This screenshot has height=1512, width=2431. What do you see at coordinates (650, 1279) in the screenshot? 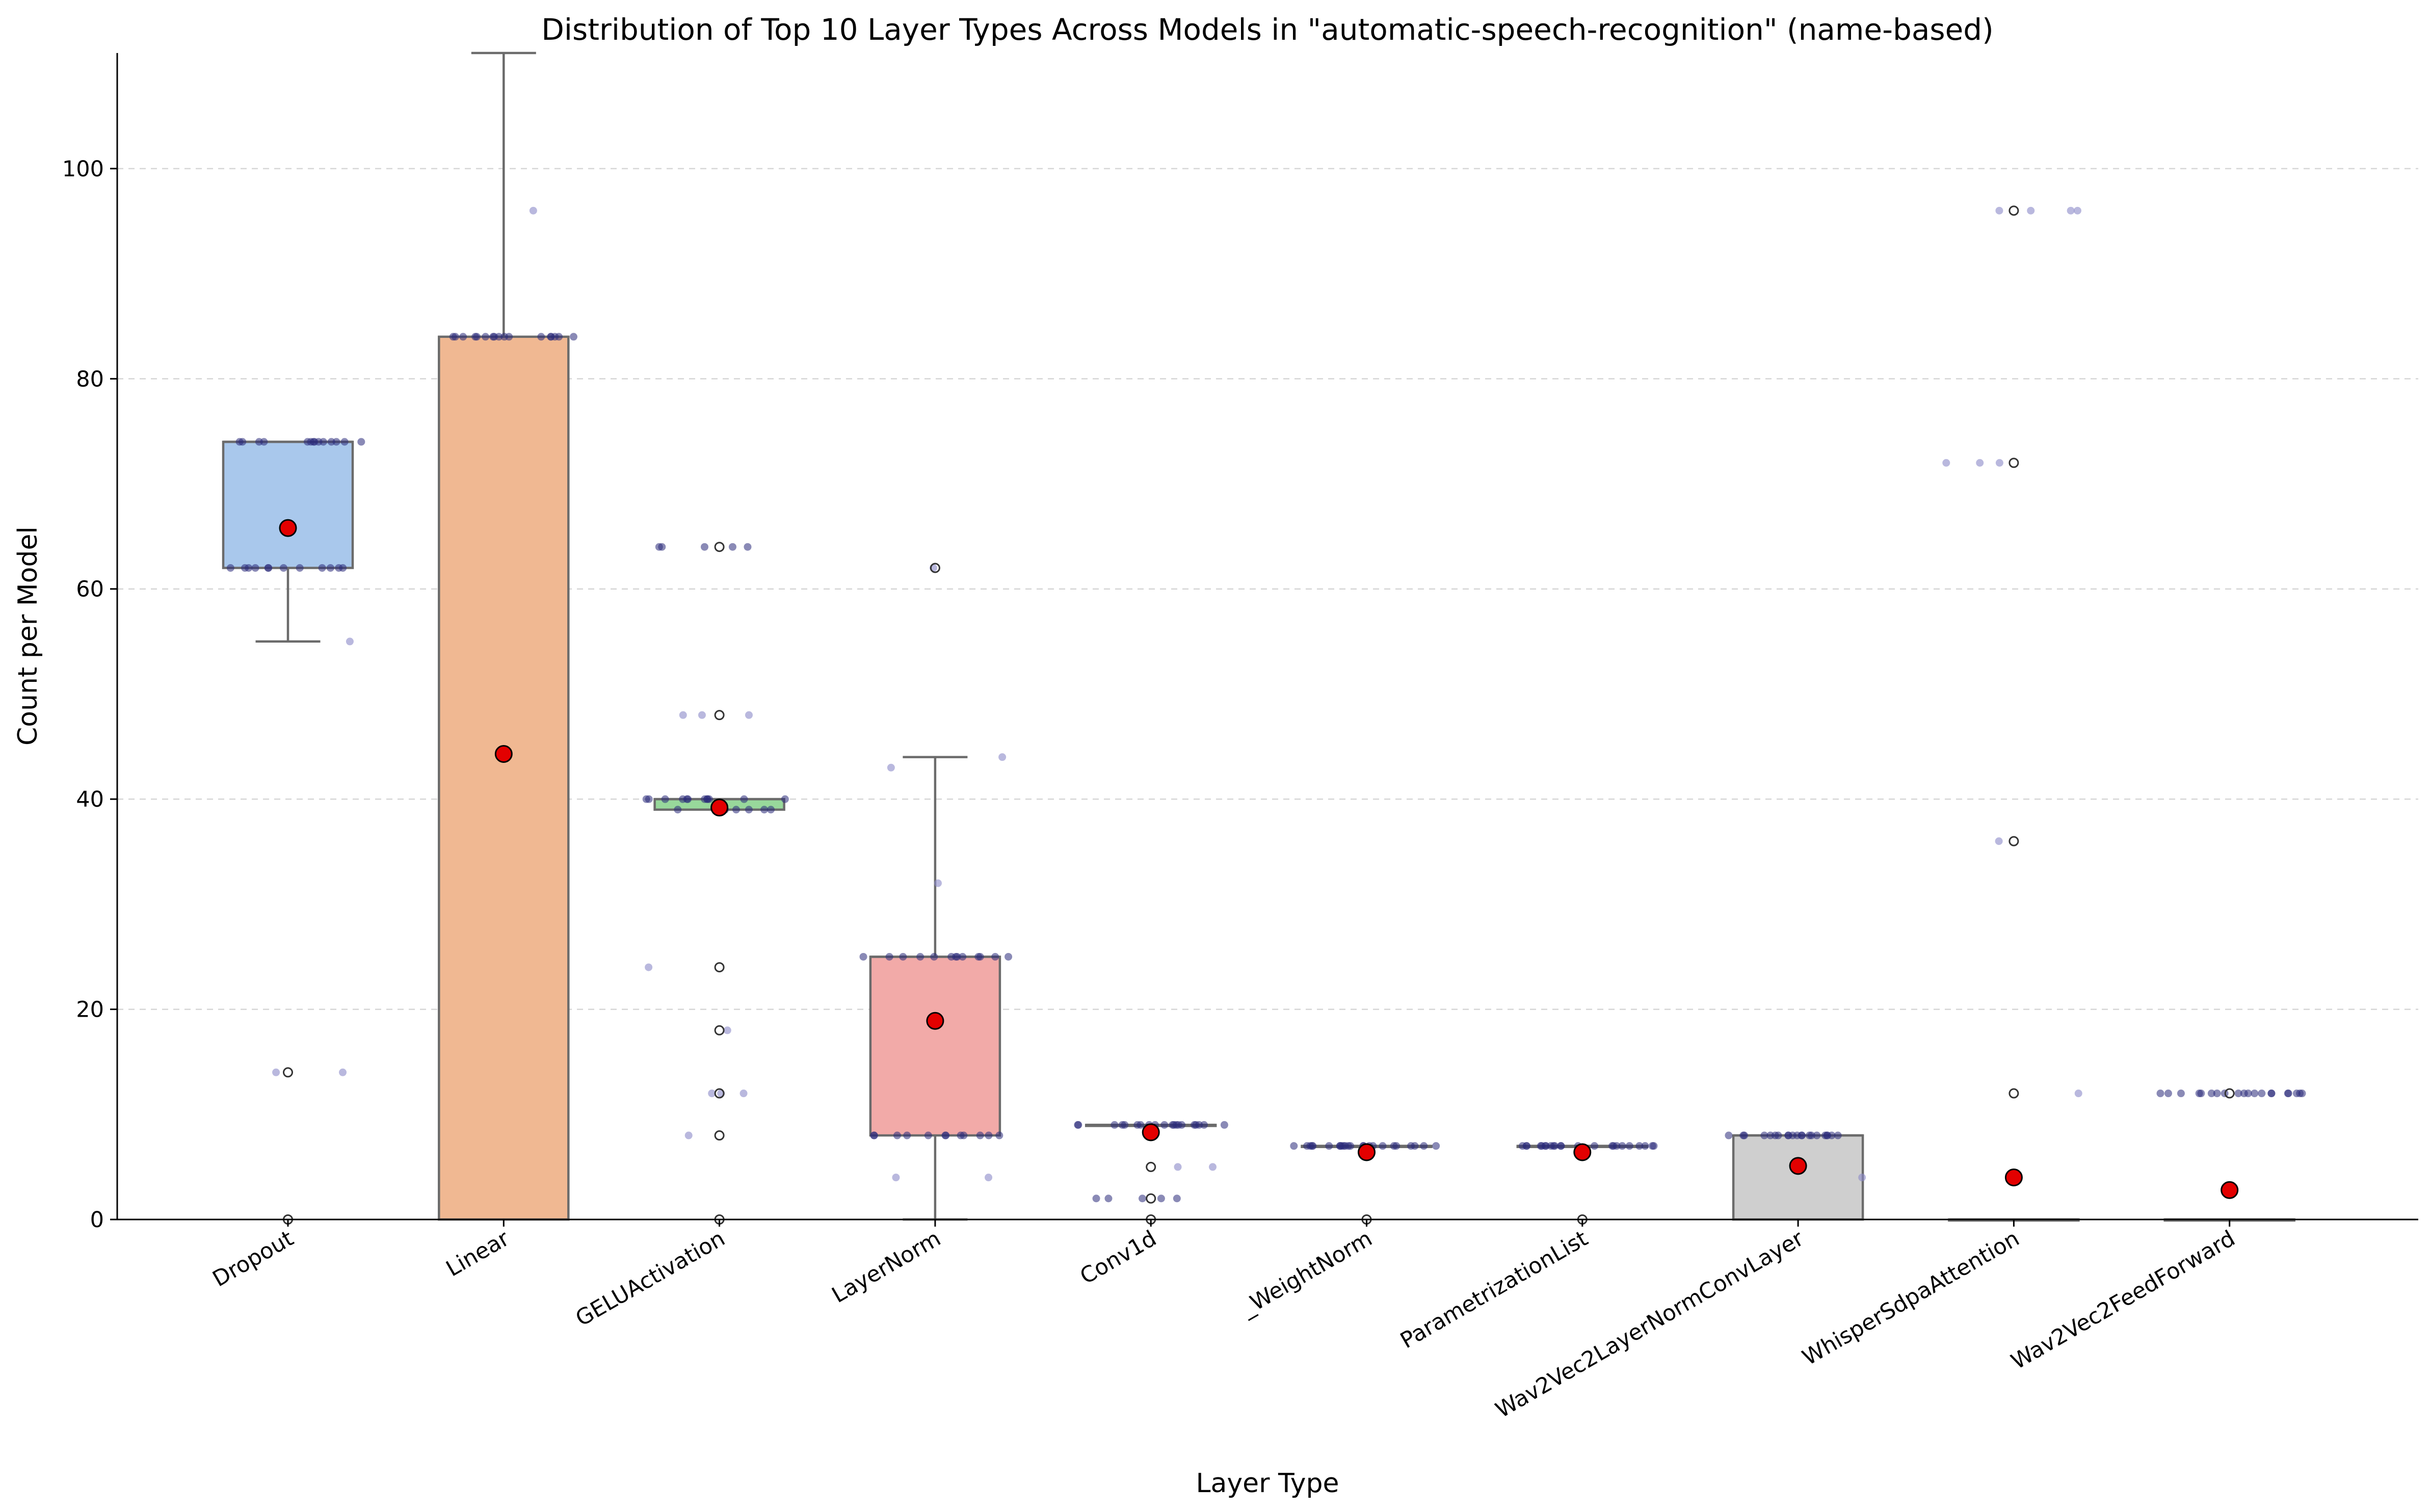
I see `x-tick-label: GELUActivation` at bounding box center [650, 1279].